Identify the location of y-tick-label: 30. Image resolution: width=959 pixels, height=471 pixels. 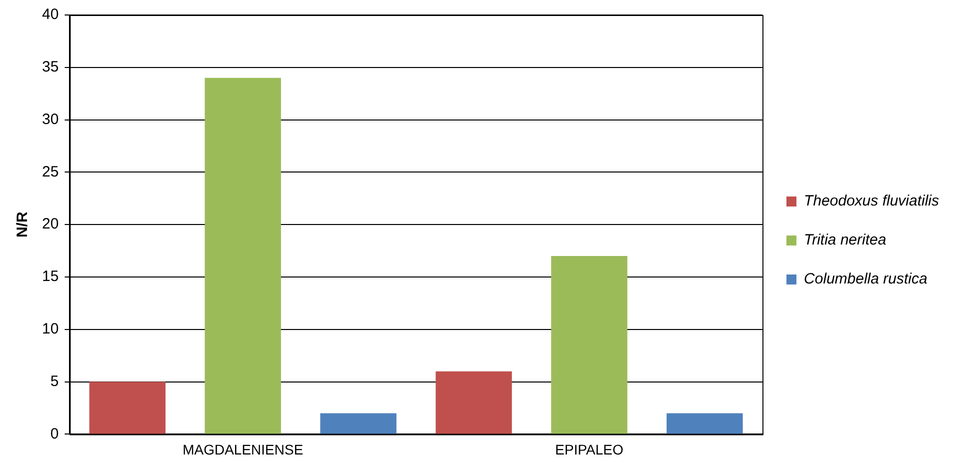
(50, 119).